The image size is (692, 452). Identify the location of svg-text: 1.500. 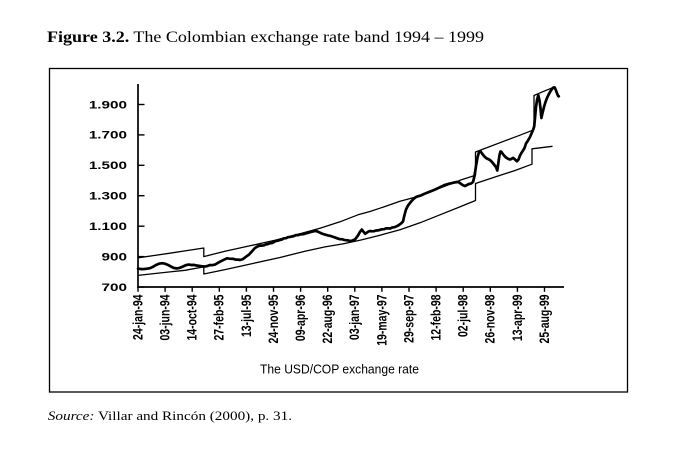
(108, 165).